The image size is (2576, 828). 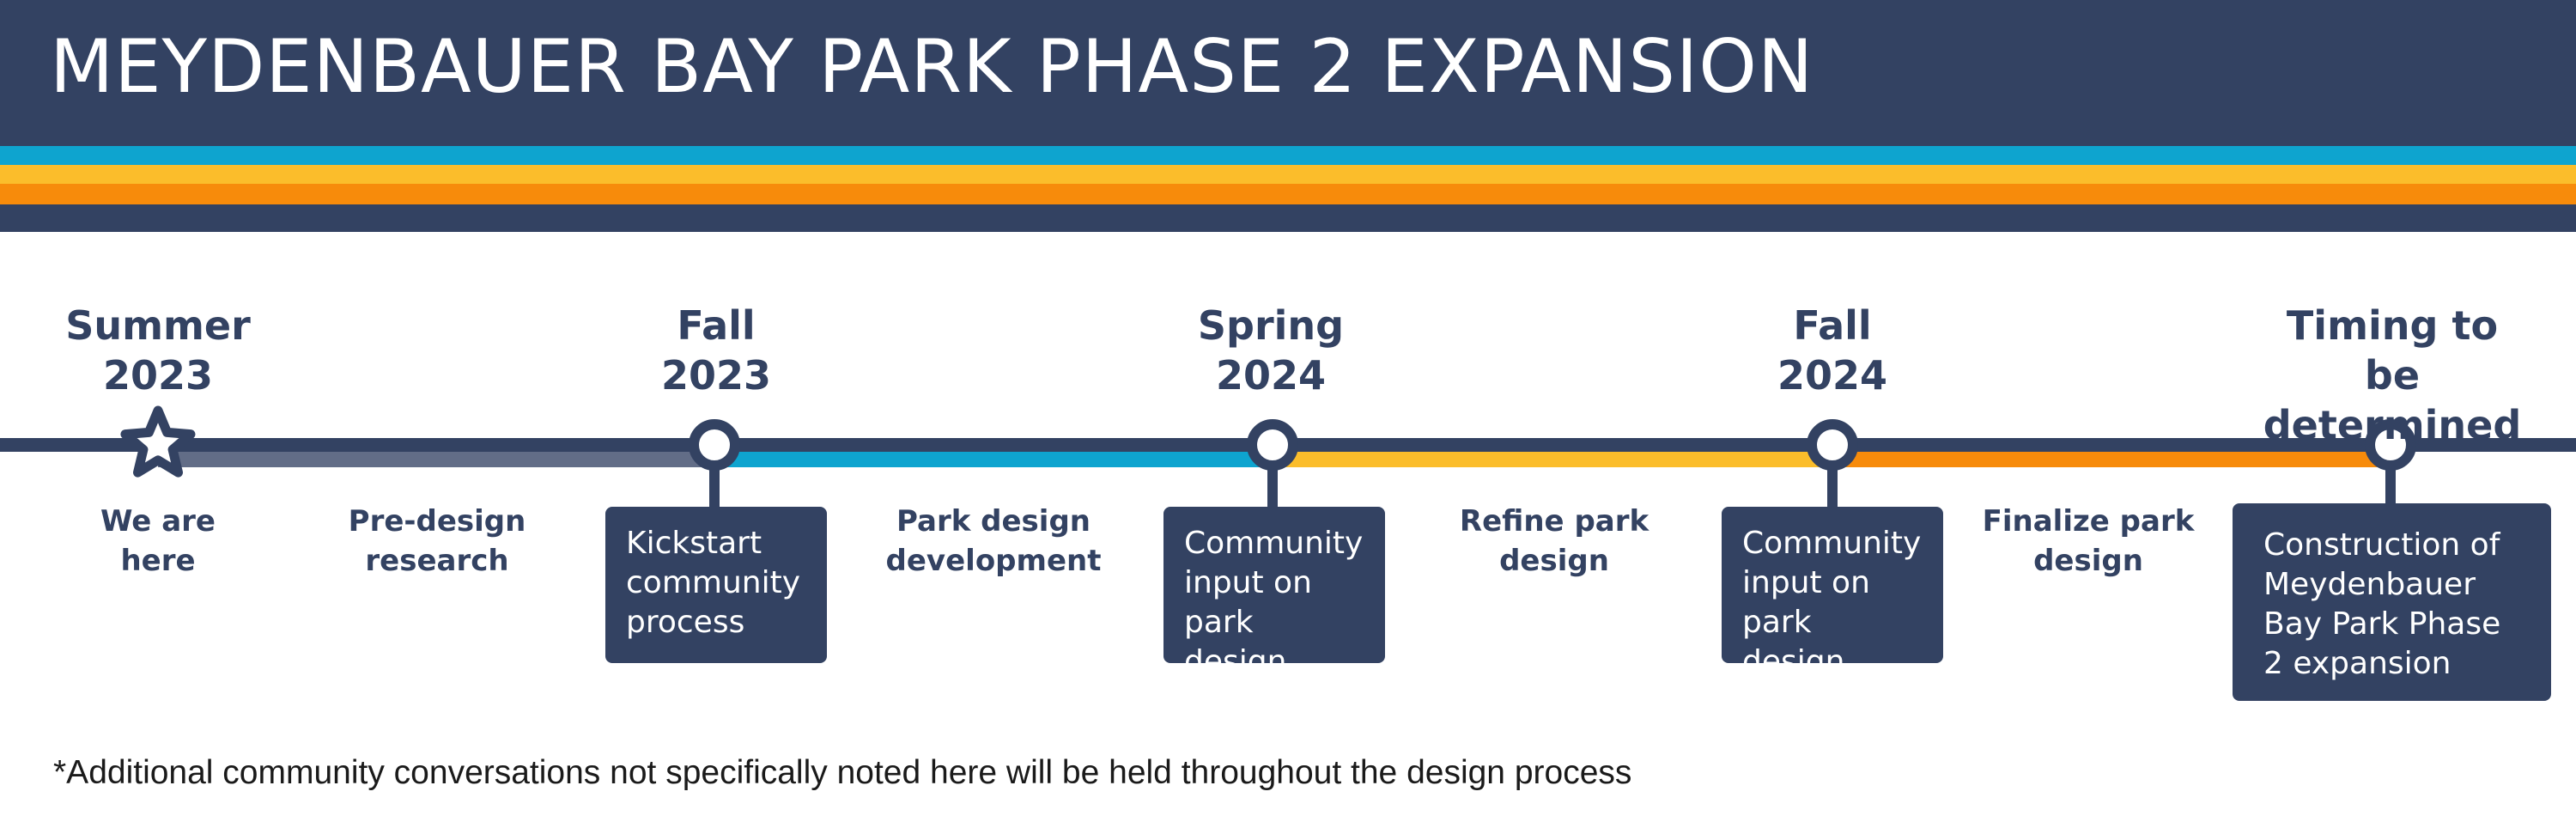 What do you see at coordinates (158, 350) in the screenshot?
I see `stage-label-summer-2023: Summer 2023` at bounding box center [158, 350].